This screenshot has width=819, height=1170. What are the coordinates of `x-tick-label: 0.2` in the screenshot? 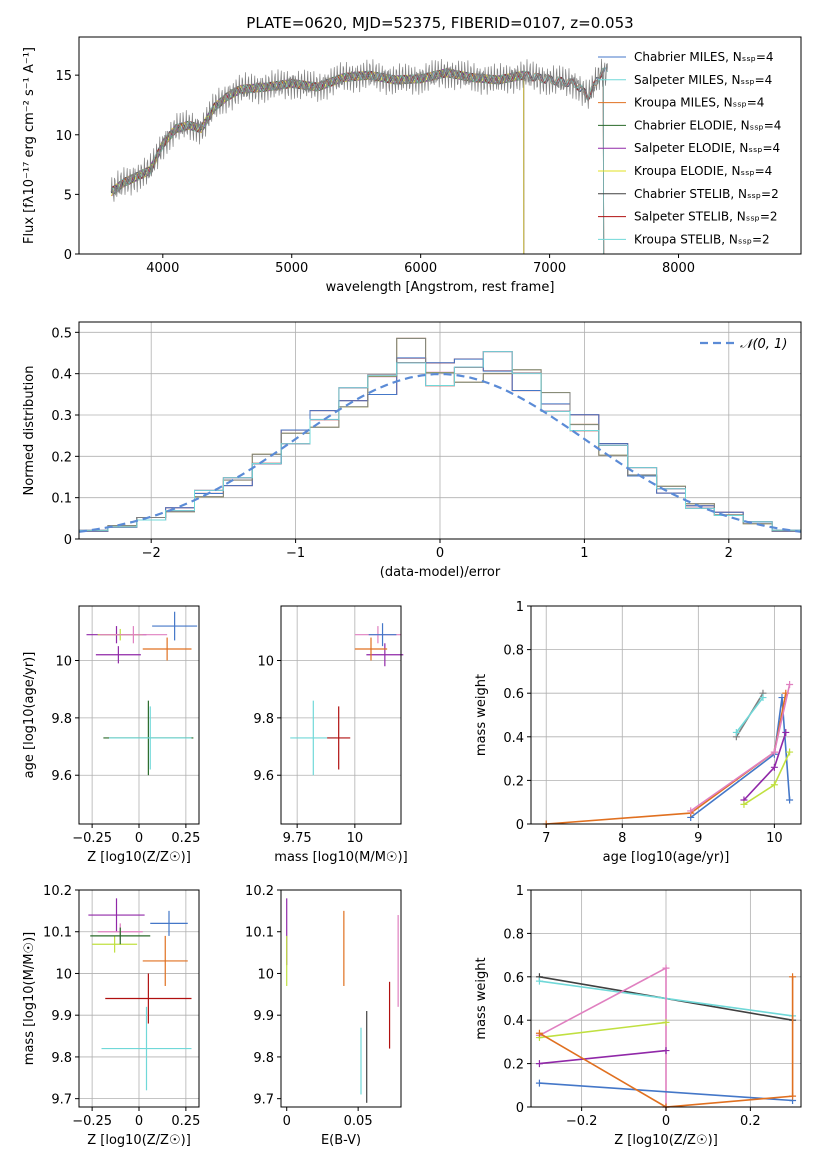 It's located at (750, 1121).